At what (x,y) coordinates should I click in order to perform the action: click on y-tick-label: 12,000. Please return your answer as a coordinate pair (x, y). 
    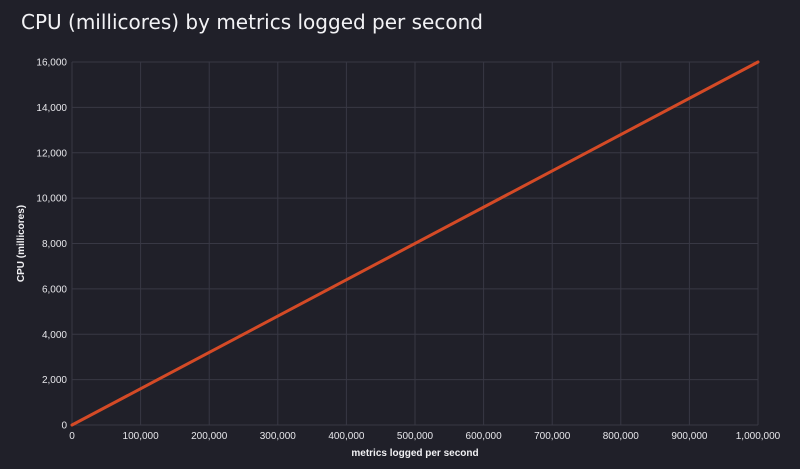
    Looking at the image, I should click on (51, 153).